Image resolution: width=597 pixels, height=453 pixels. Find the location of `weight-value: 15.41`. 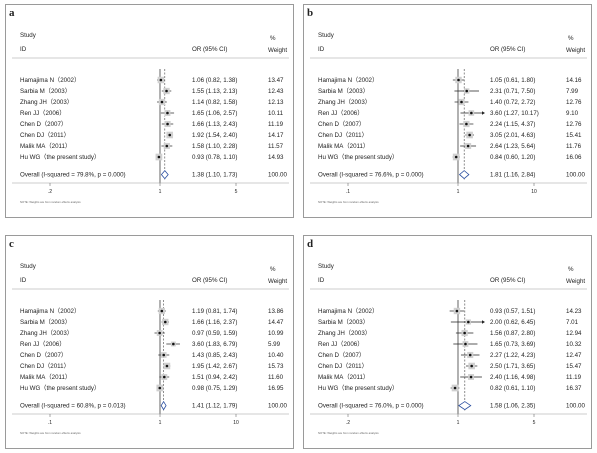

weight-value: 15.41 is located at coordinates (574, 135).